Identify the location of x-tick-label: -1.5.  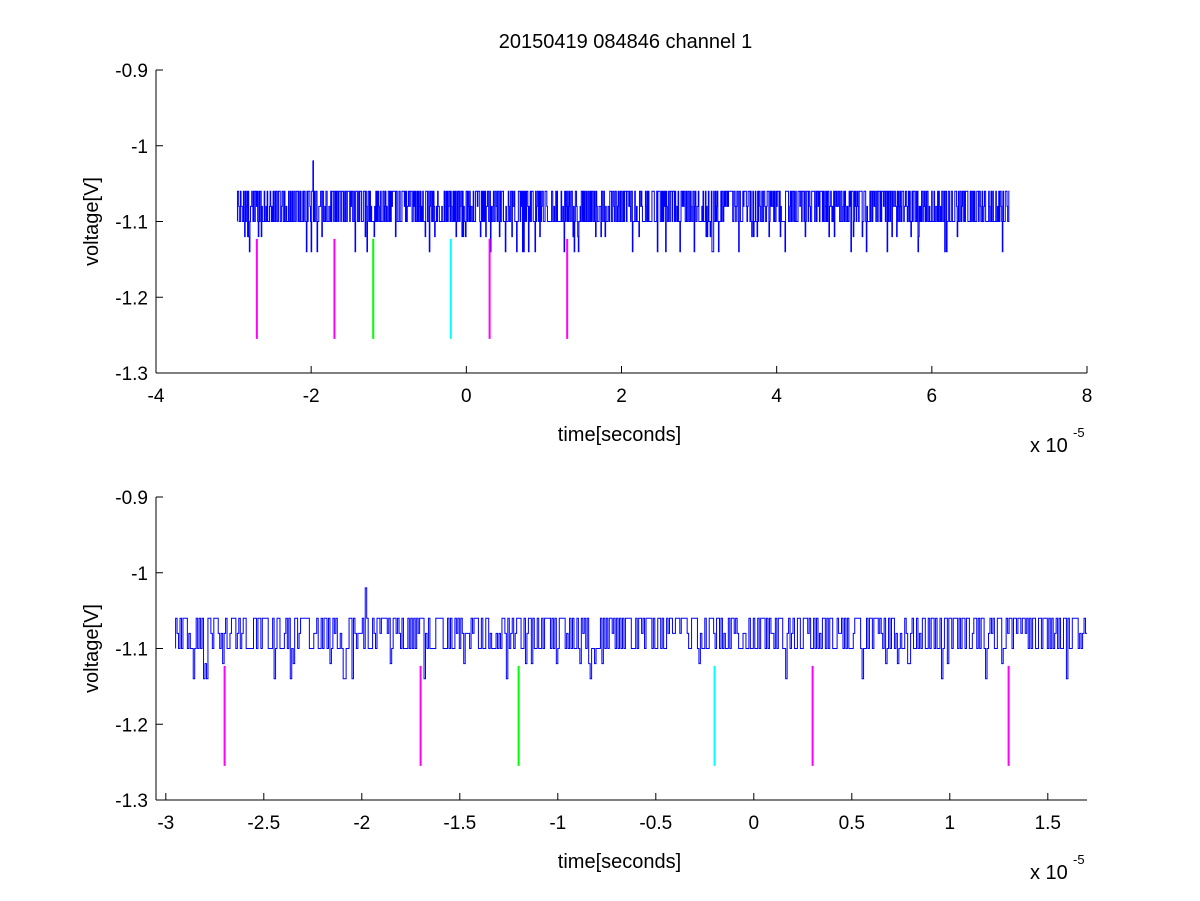
(459, 823).